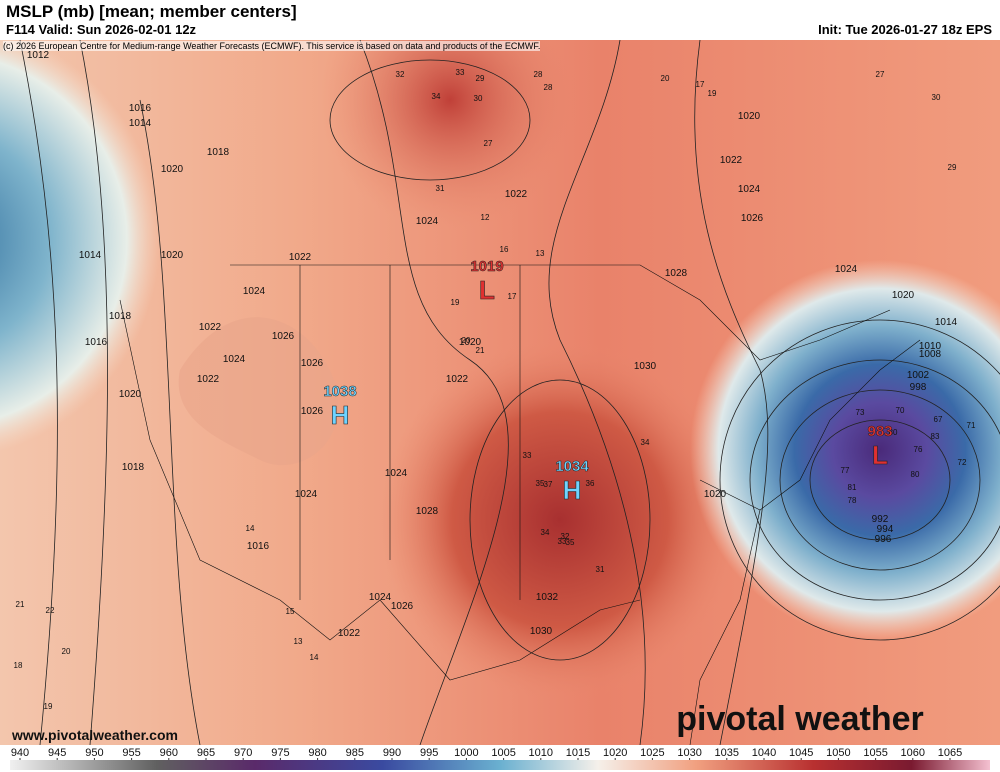  Describe the element at coordinates (918, 387) in the screenshot. I see `isobar-label: 998` at that location.